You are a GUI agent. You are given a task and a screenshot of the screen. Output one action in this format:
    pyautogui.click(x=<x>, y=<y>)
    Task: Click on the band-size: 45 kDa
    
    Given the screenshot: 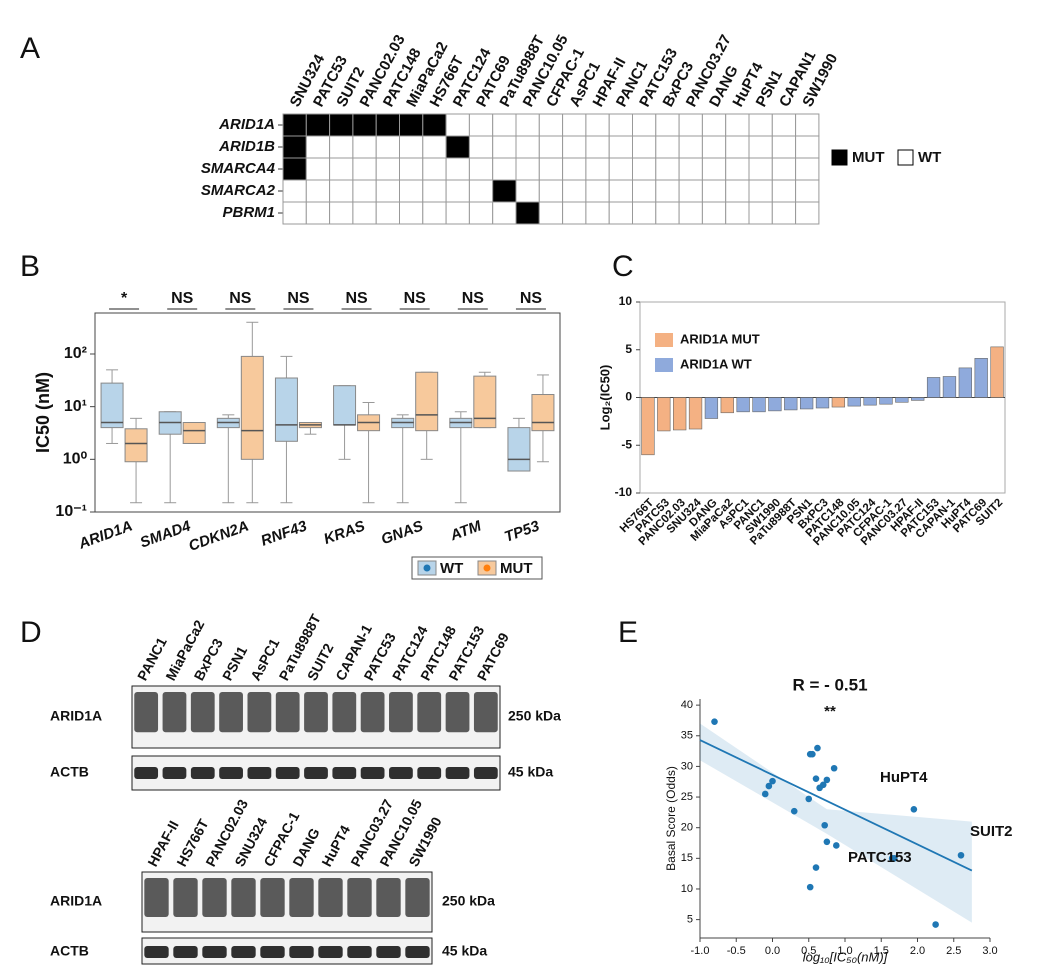 What is the action you would take?
    pyautogui.click(x=464, y=951)
    